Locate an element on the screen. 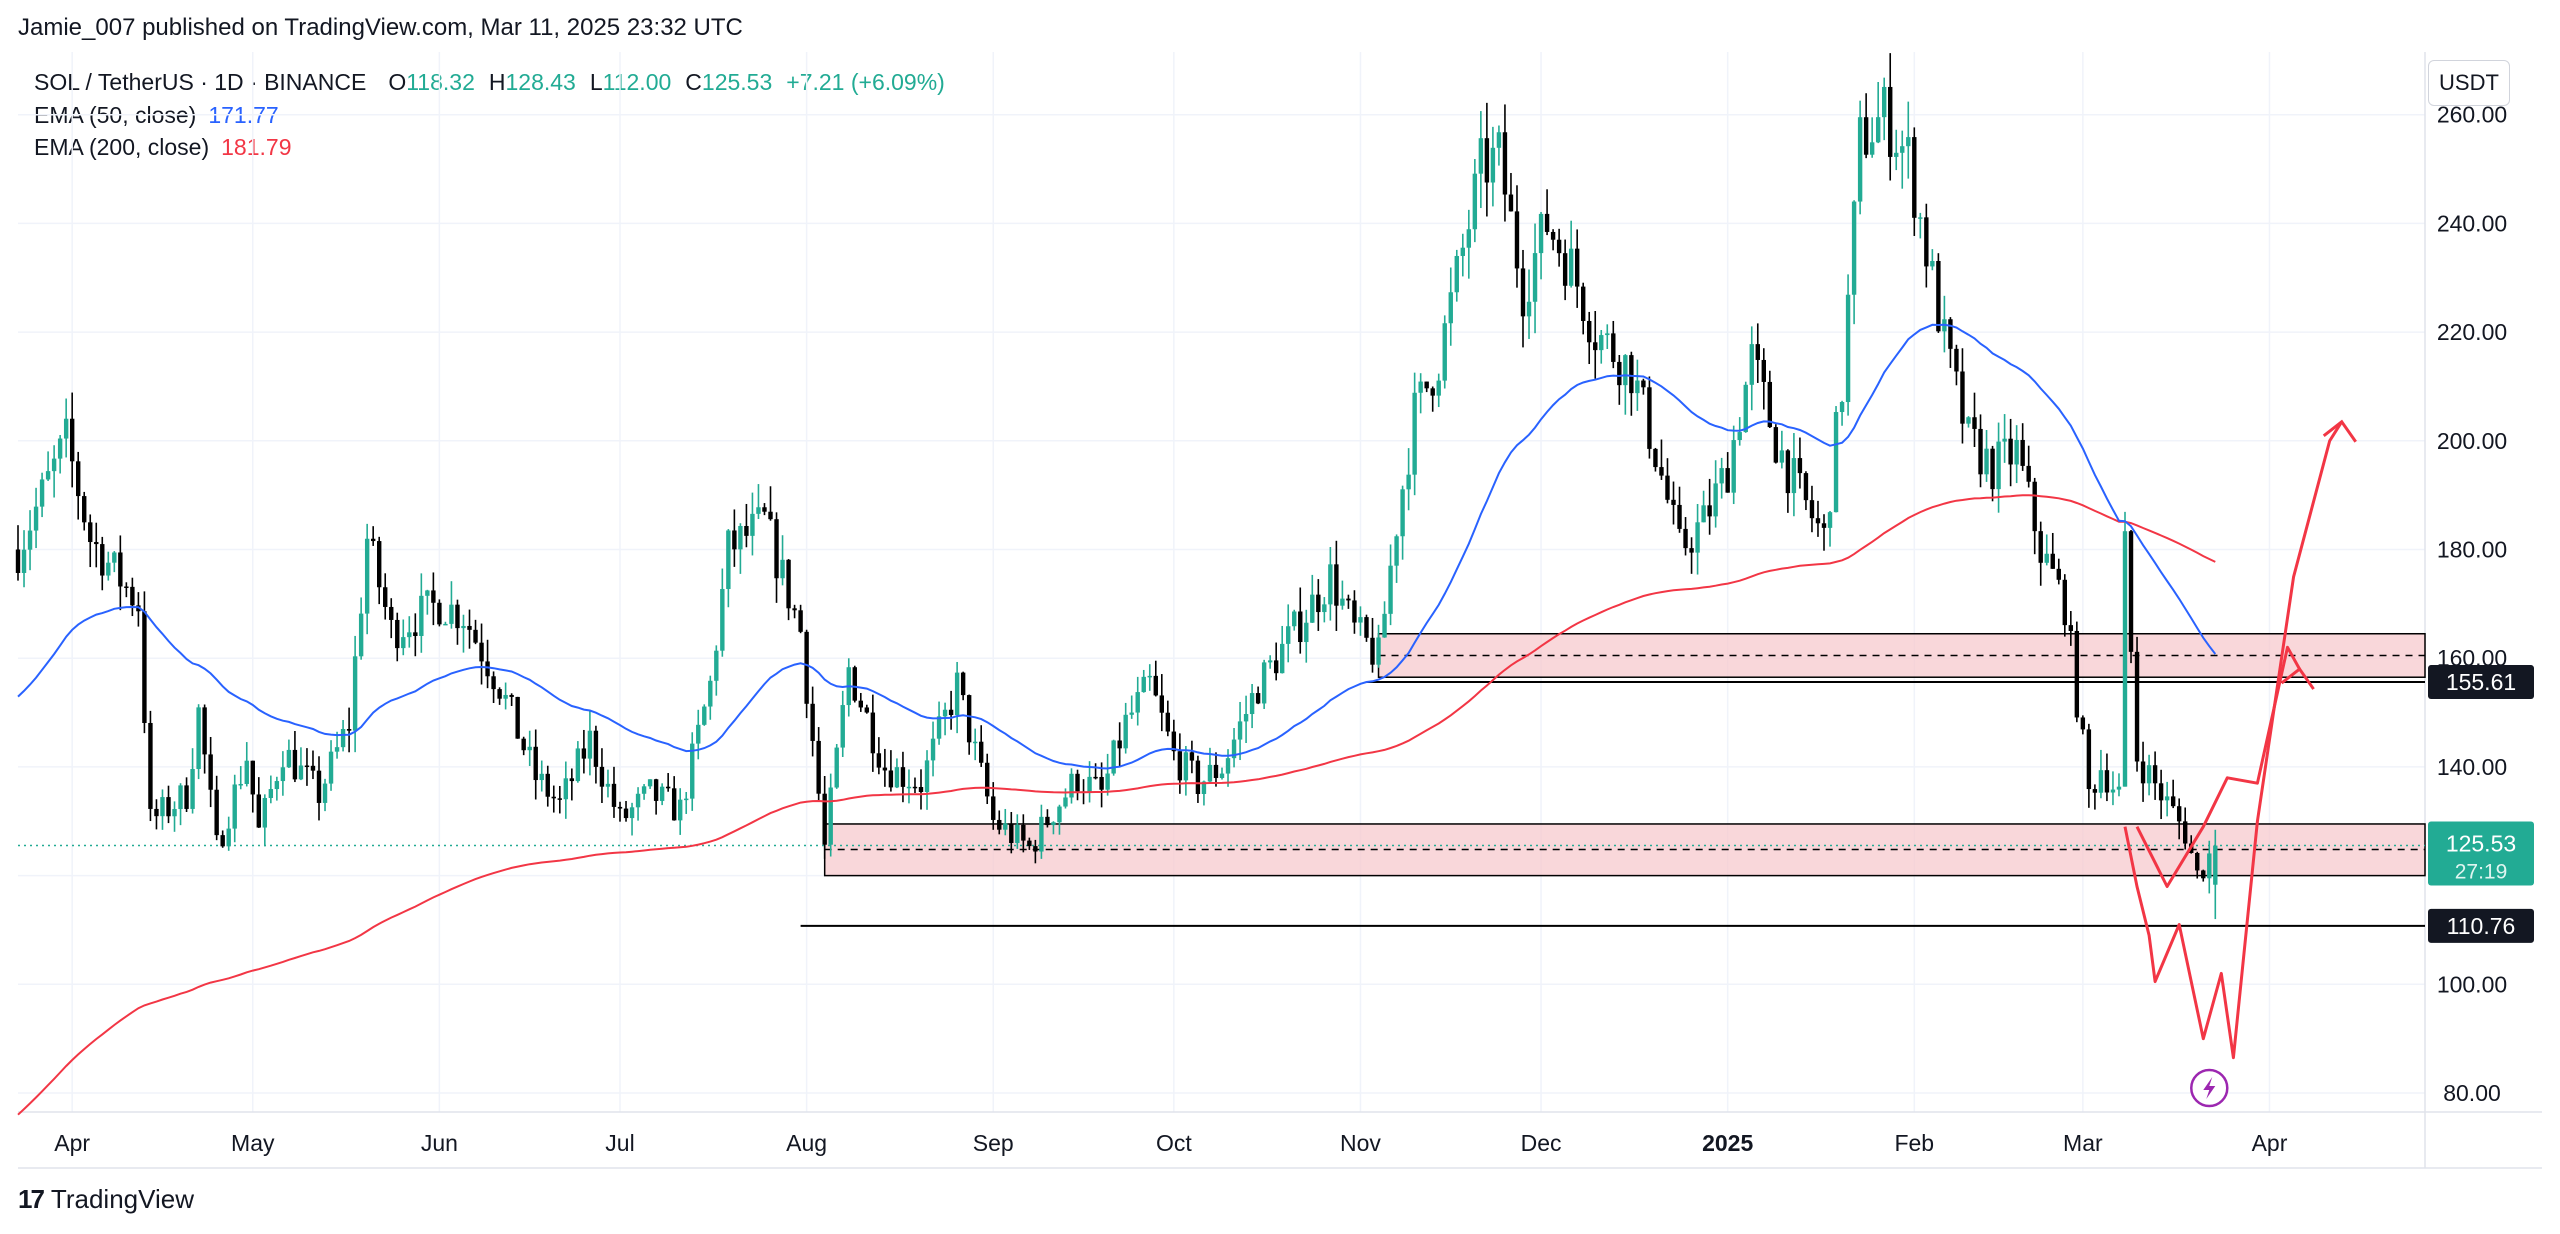  open-label: O is located at coordinates (397, 82).